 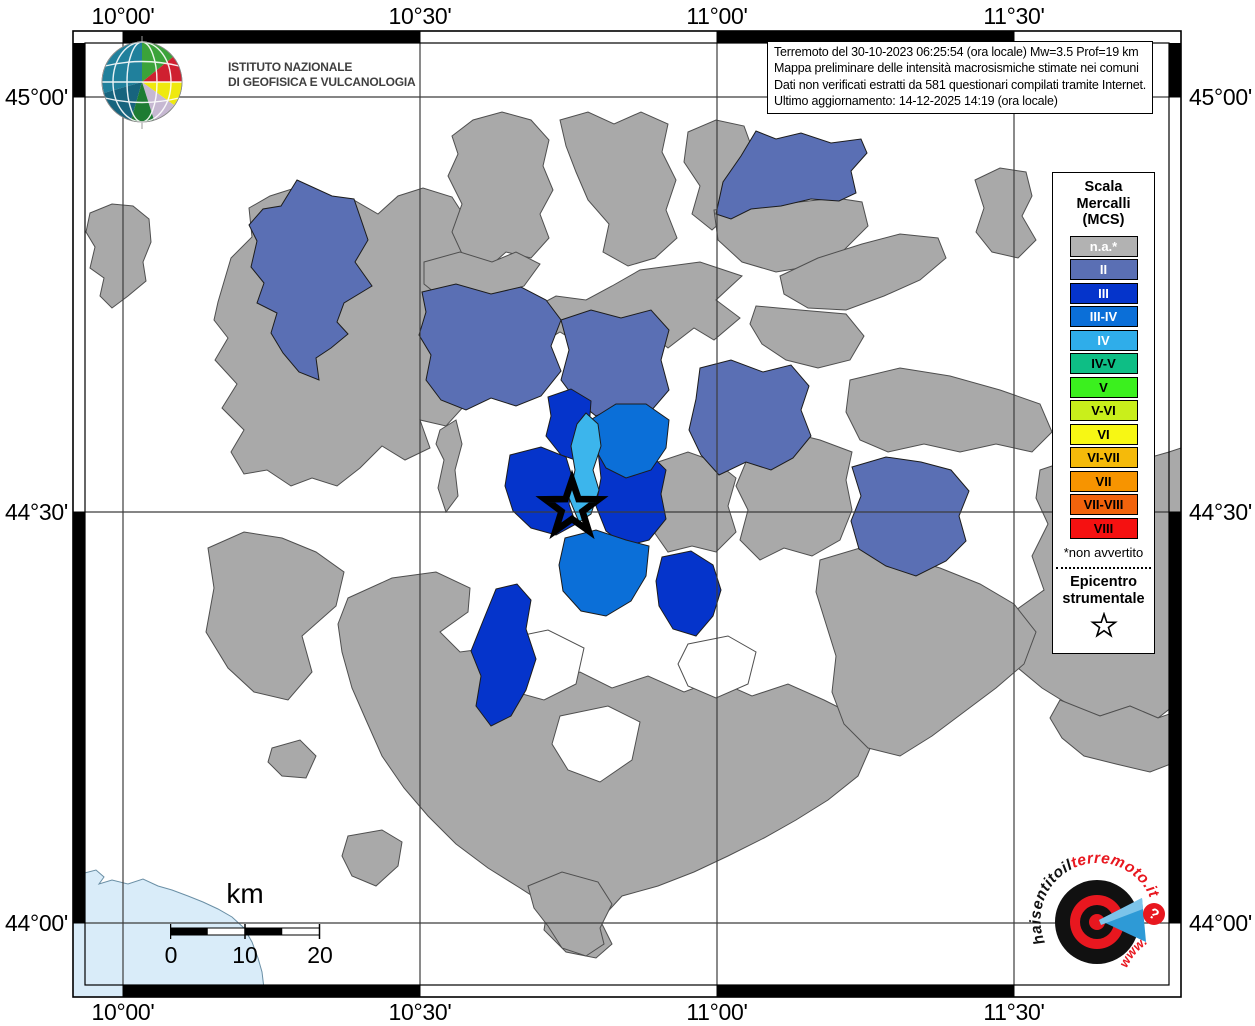 What do you see at coordinates (1103, 624) in the screenshot?
I see `legend-star-icon` at bounding box center [1103, 624].